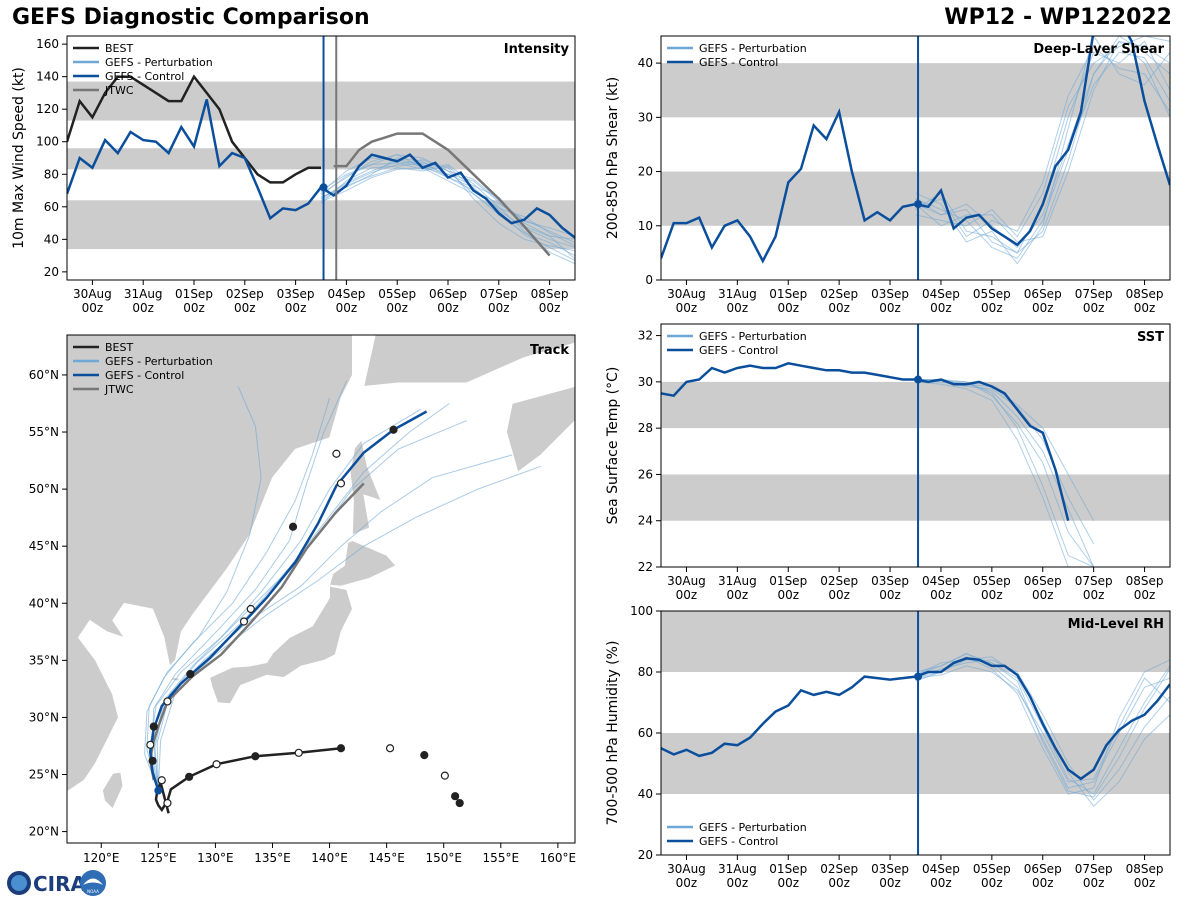 Image resolution: width=1200 pixels, height=900 pixels. Describe the element at coordinates (159, 361) in the screenshot. I see `track-legend-label-pert: GEFS - Perturbation` at that location.